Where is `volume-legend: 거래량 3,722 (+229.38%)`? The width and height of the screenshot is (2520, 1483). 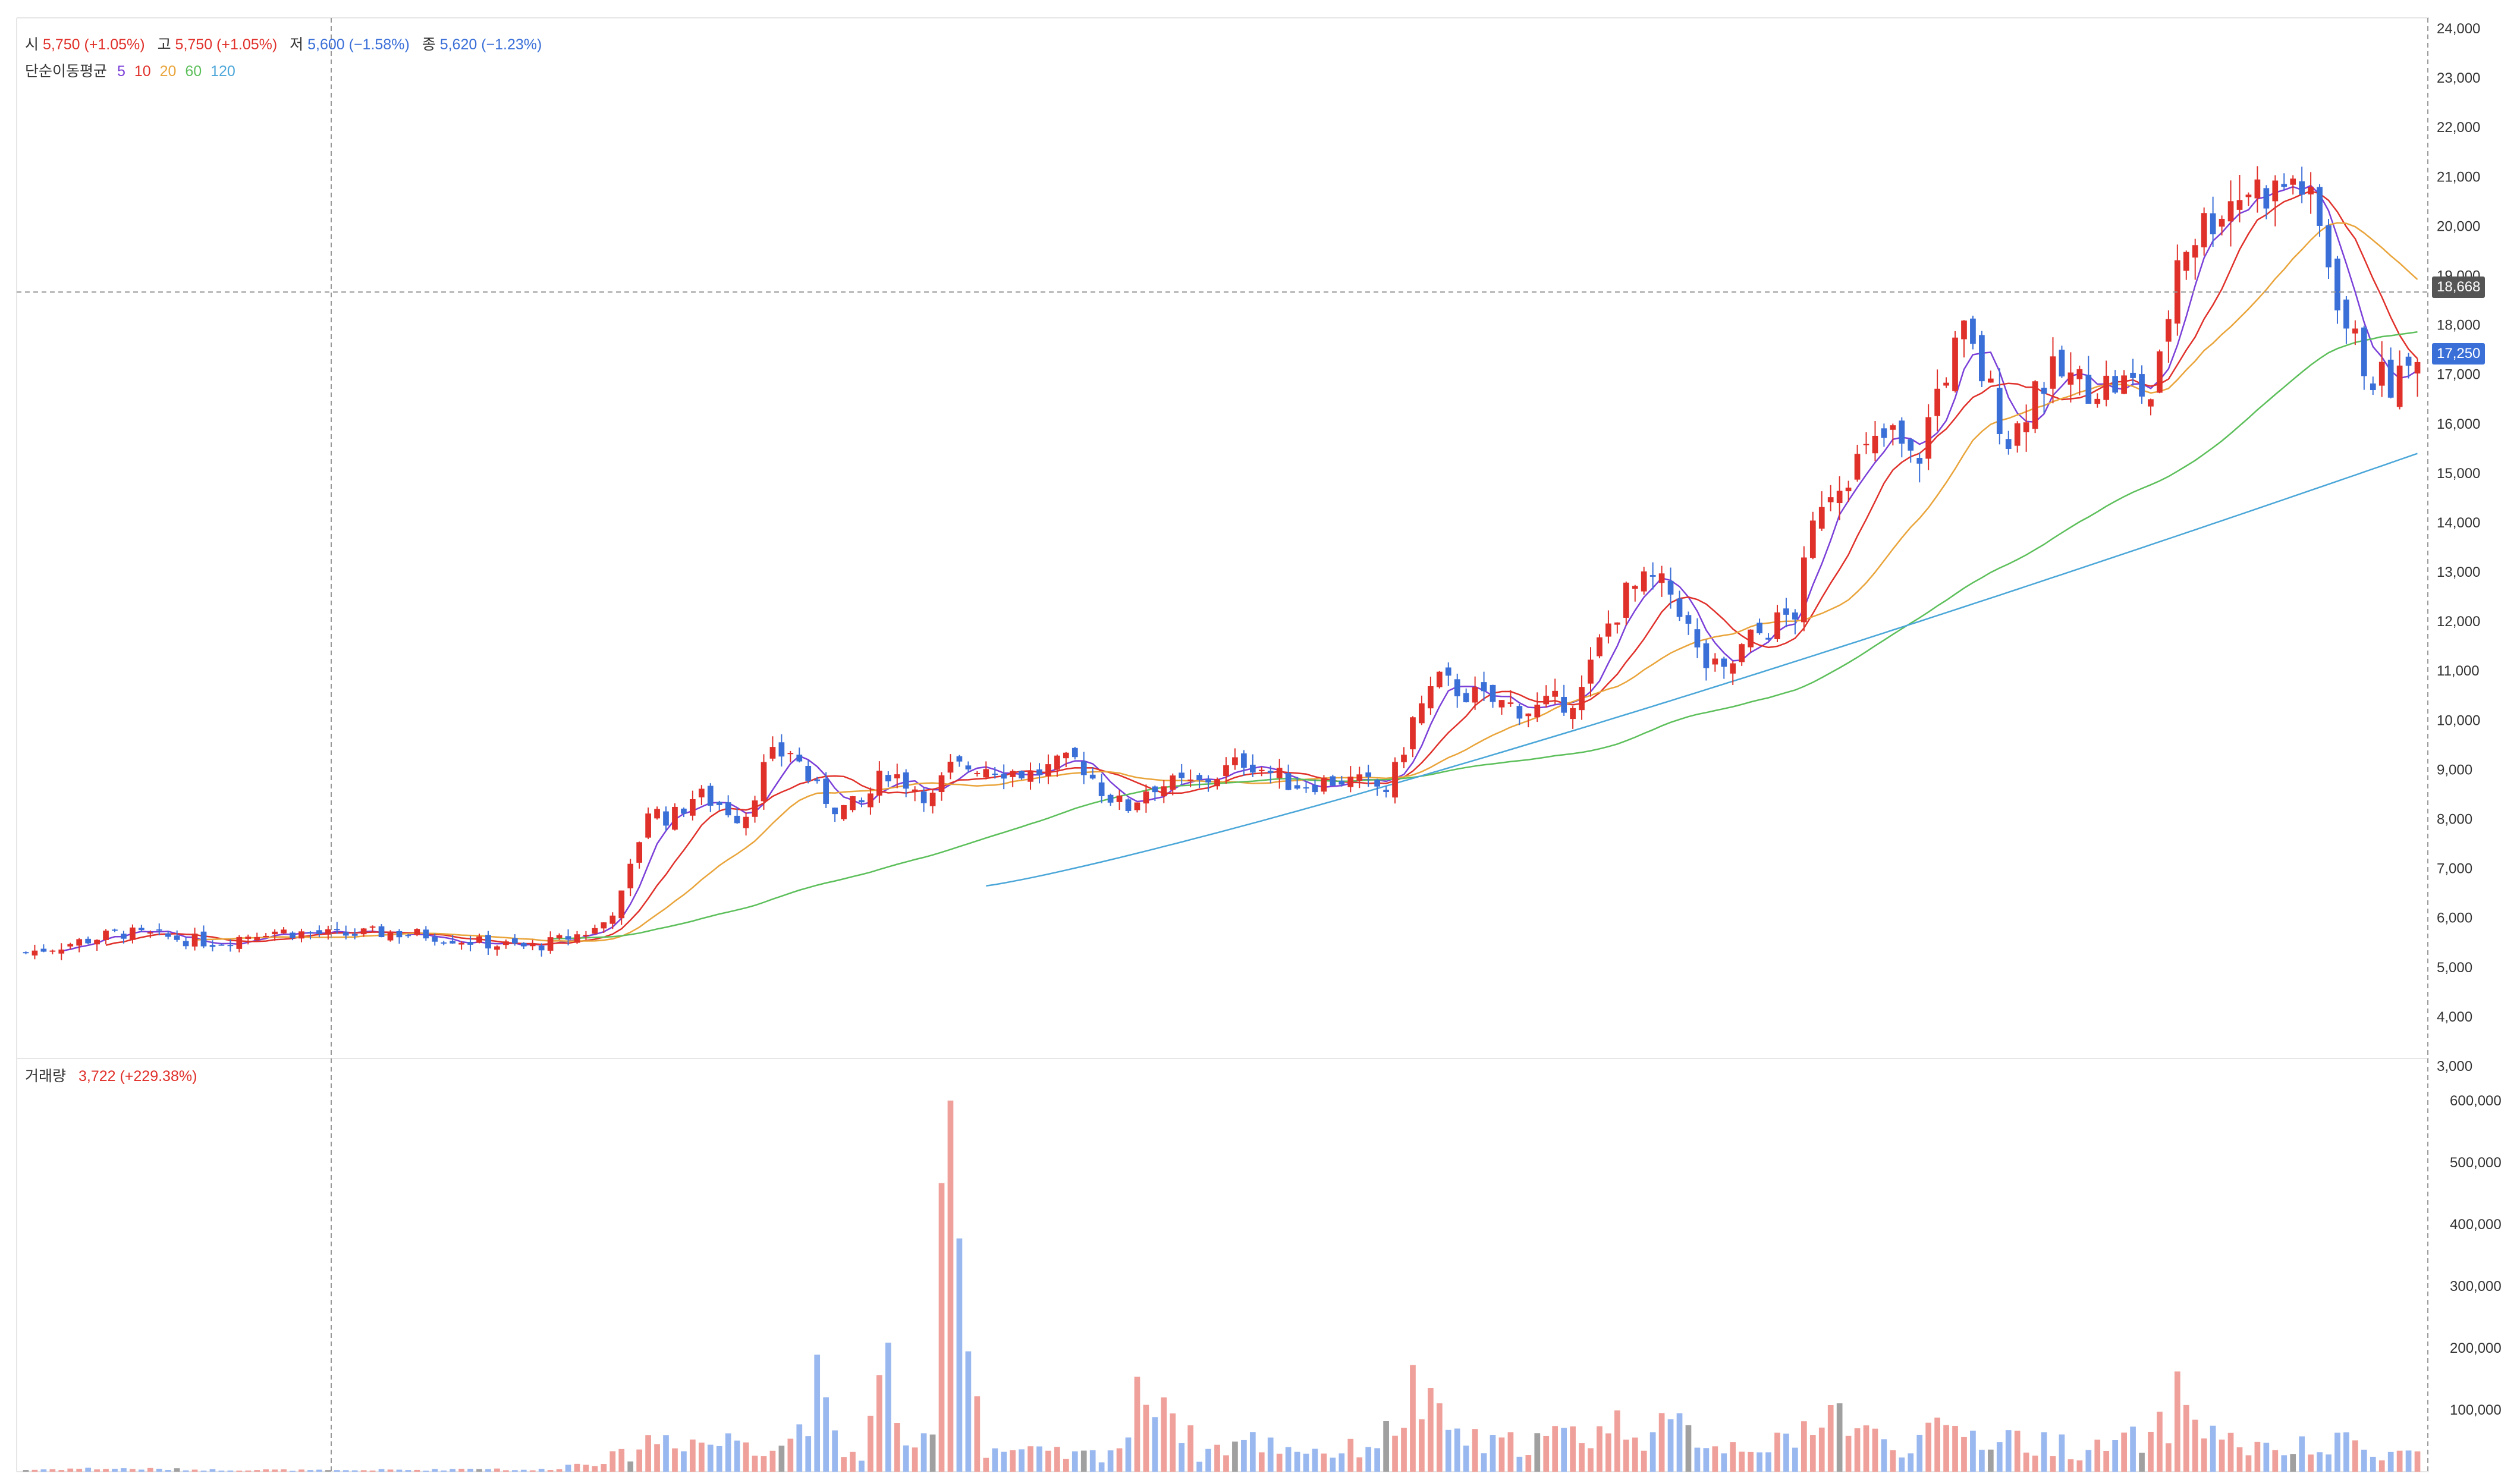 volume-legend: 거래량 3,722 (+229.38%) is located at coordinates (111, 1075).